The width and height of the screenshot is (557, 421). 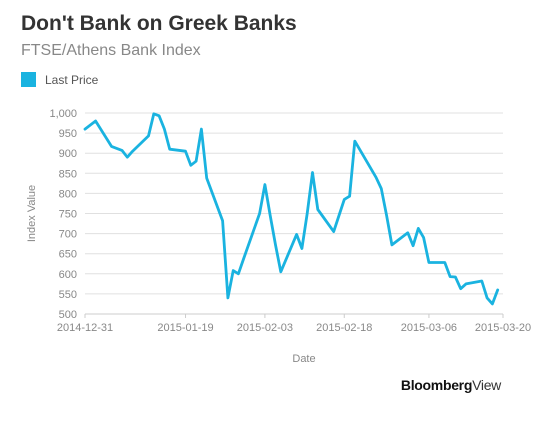 I want to click on x-tick-label: 2015-02-03, so click(x=265, y=328).